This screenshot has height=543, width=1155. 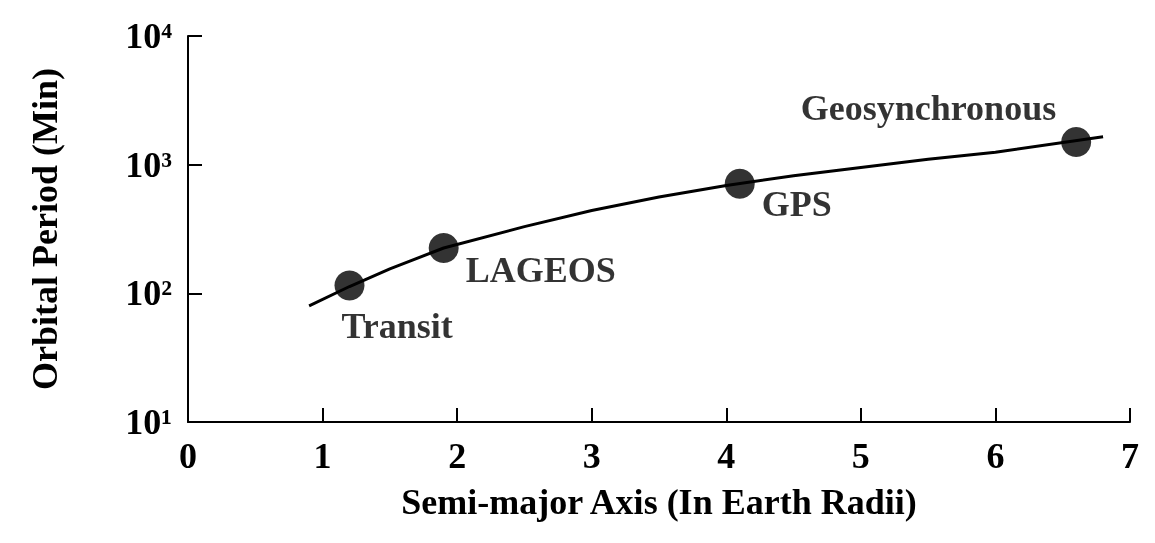 What do you see at coordinates (149, 164) in the screenshot?
I see `y-tick-label: 10³` at bounding box center [149, 164].